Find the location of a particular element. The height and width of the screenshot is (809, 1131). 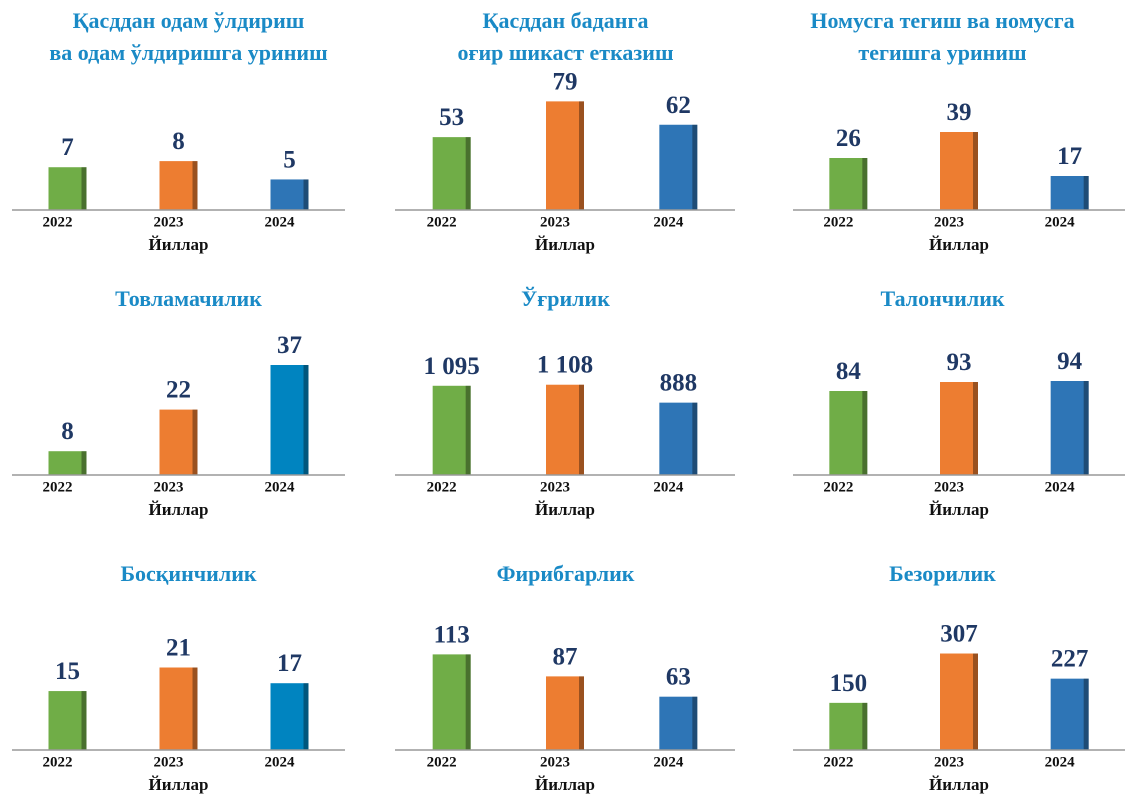

data-label: 87 is located at coordinates (565, 656).